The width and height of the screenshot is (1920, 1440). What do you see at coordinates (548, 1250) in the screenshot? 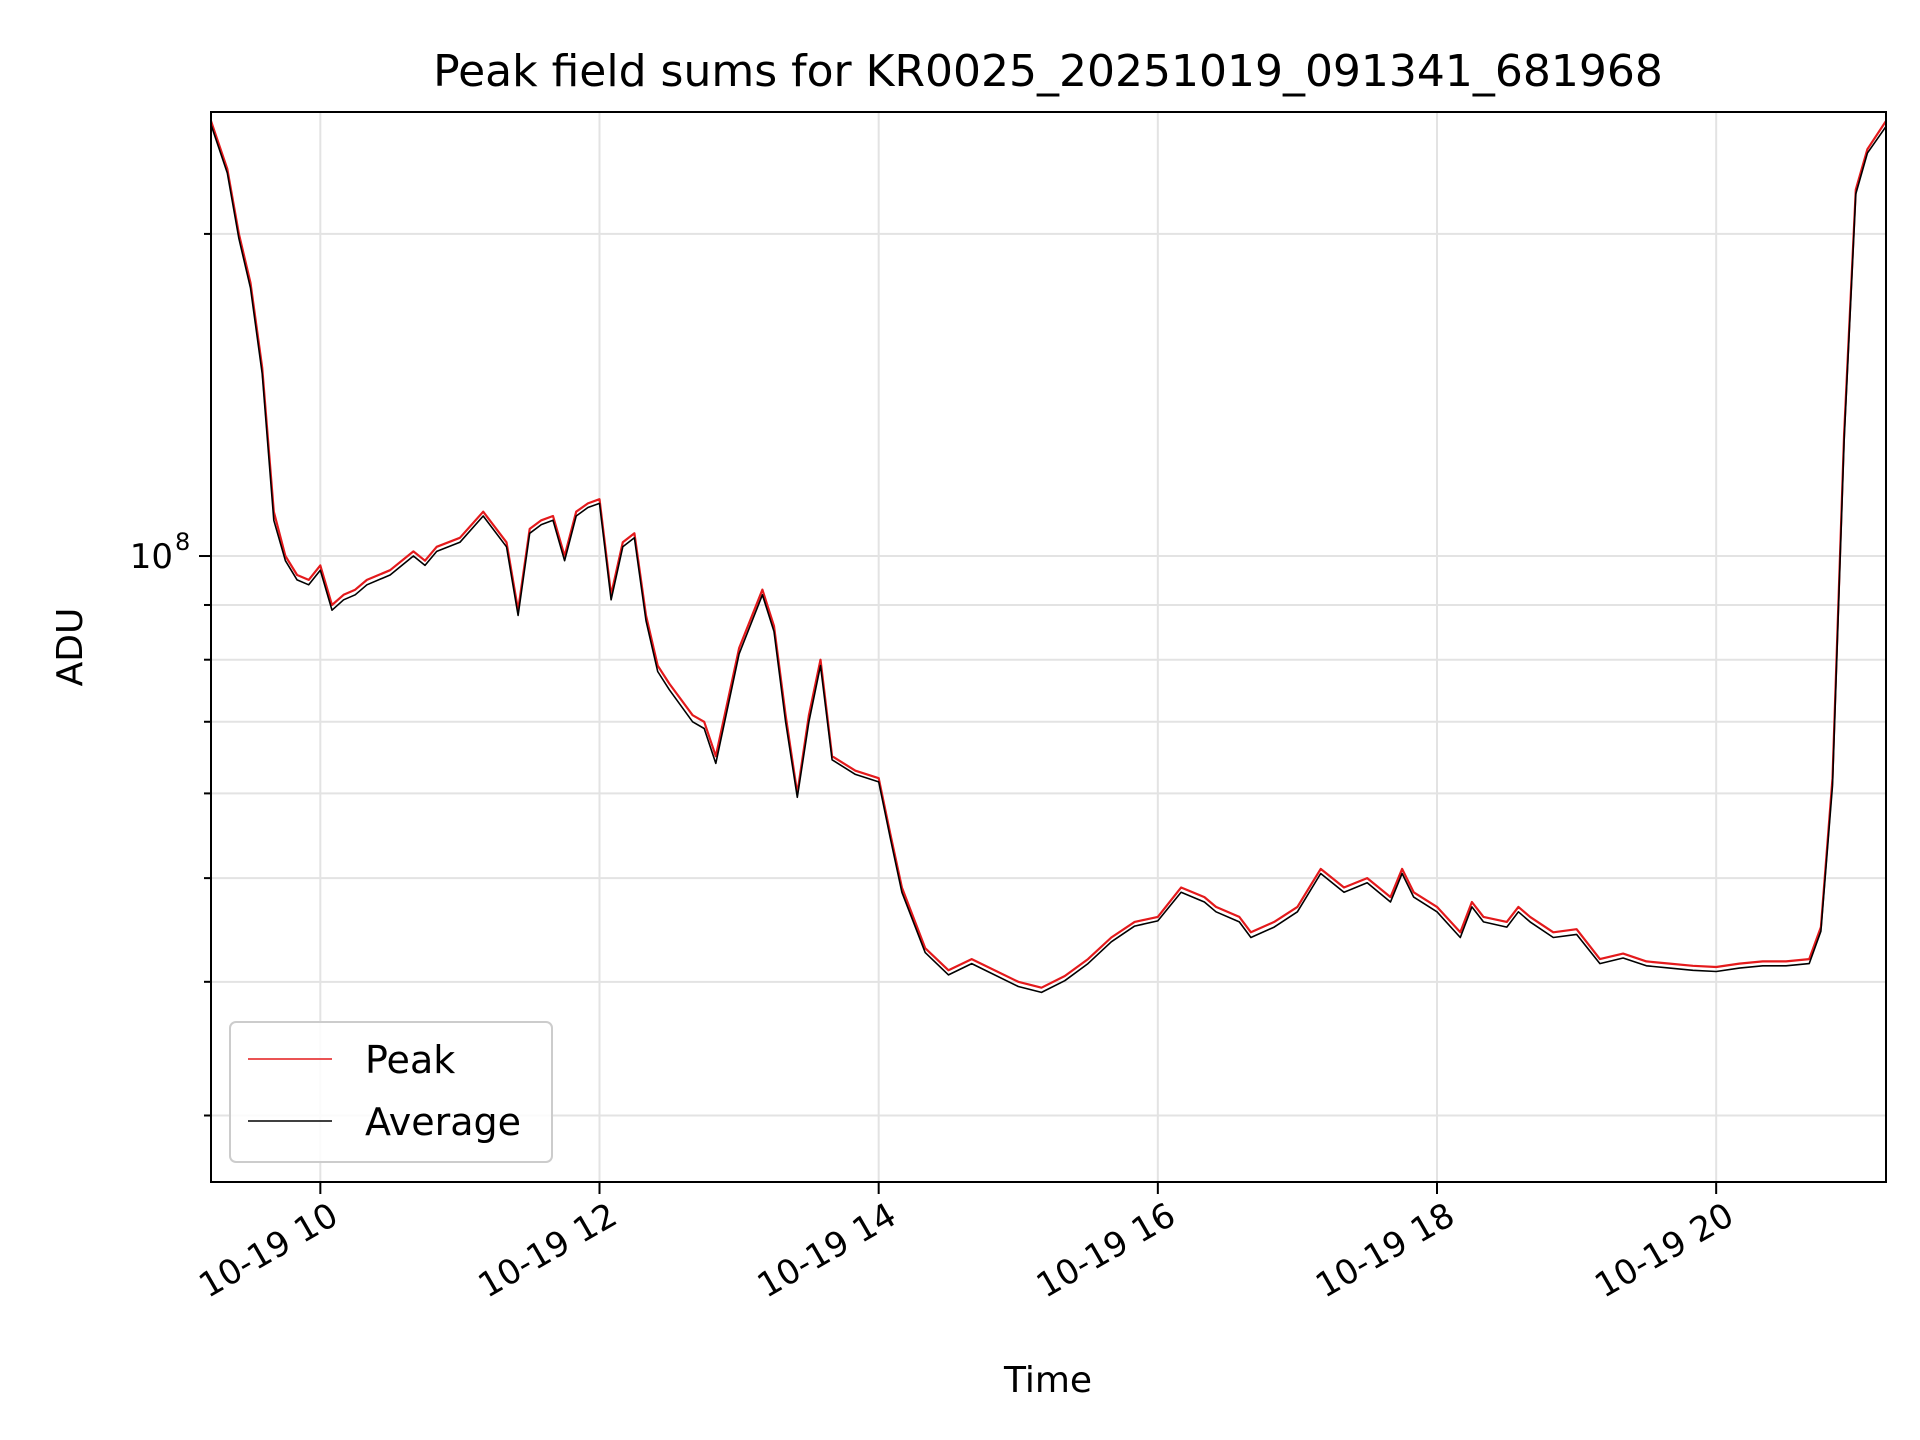
I see `x-tick-label: 10-19 12` at bounding box center [548, 1250].